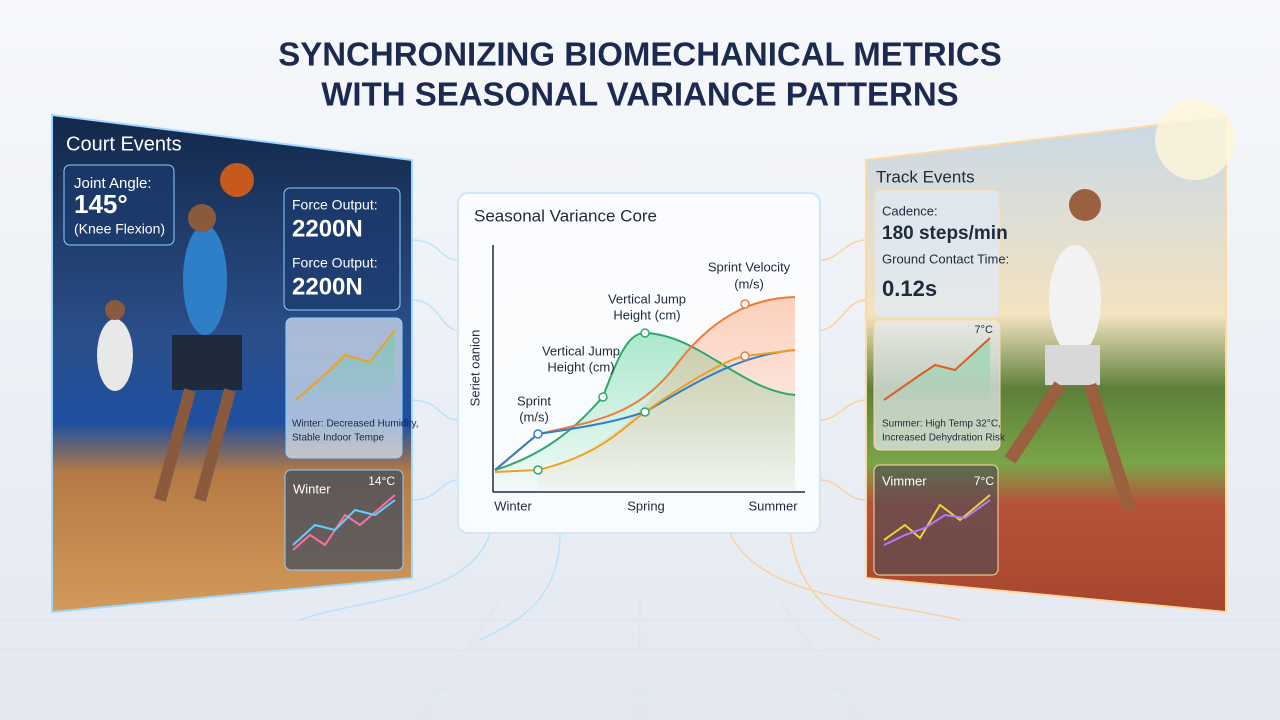 This screenshot has height=720, width=1280. What do you see at coordinates (101, 204) in the screenshot?
I see `metric-value: 145°` at bounding box center [101, 204].